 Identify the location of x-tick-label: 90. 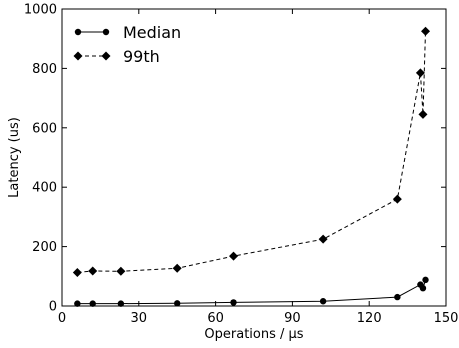
(292, 318).